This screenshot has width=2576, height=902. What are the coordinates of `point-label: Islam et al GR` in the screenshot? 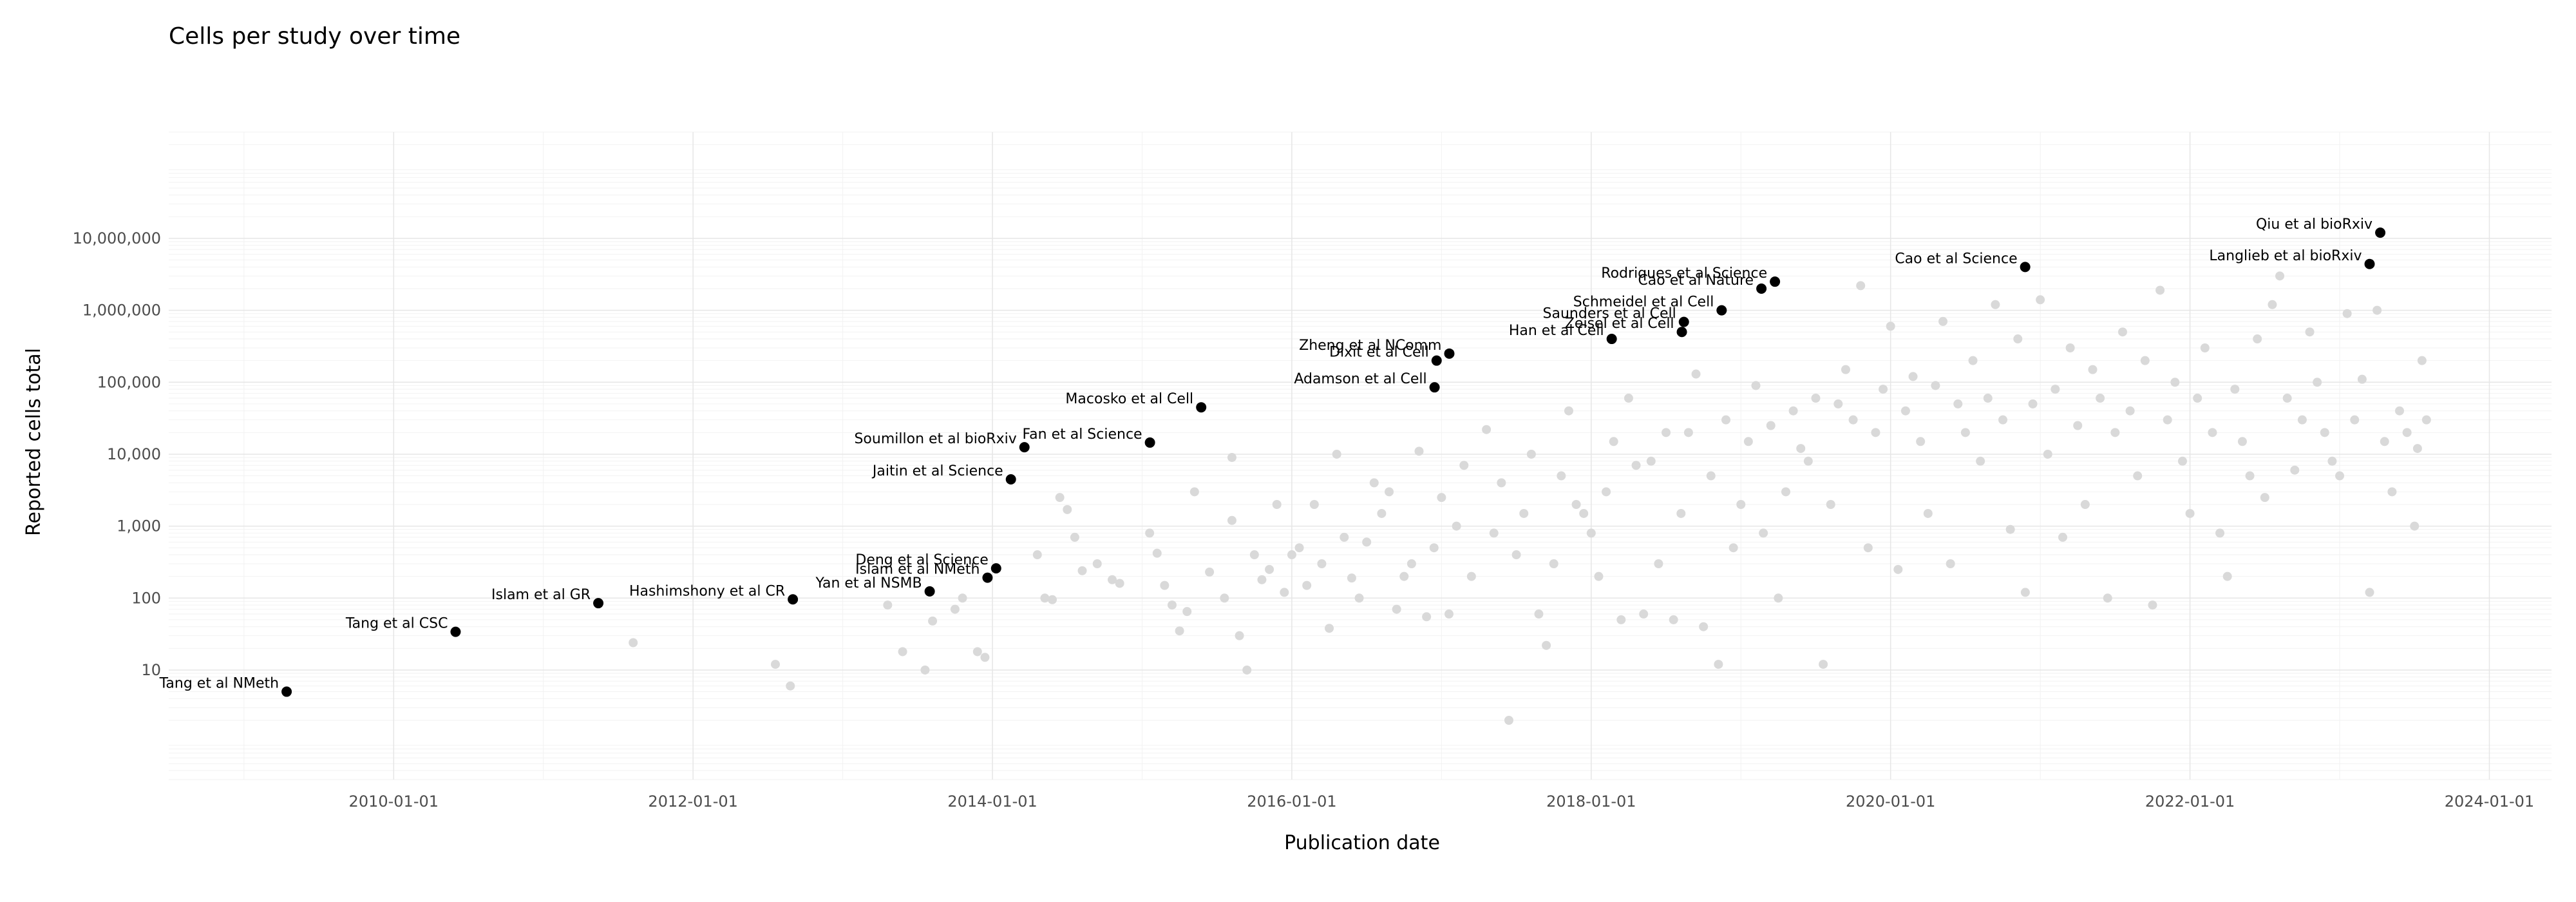 It's located at (541, 595).